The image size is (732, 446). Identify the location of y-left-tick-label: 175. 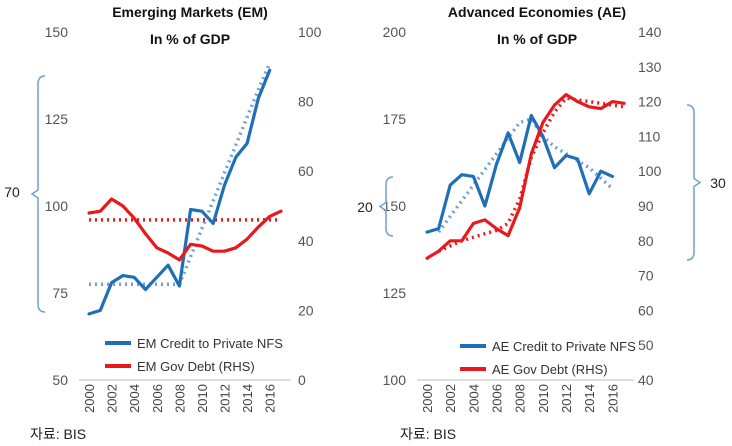
(395, 119).